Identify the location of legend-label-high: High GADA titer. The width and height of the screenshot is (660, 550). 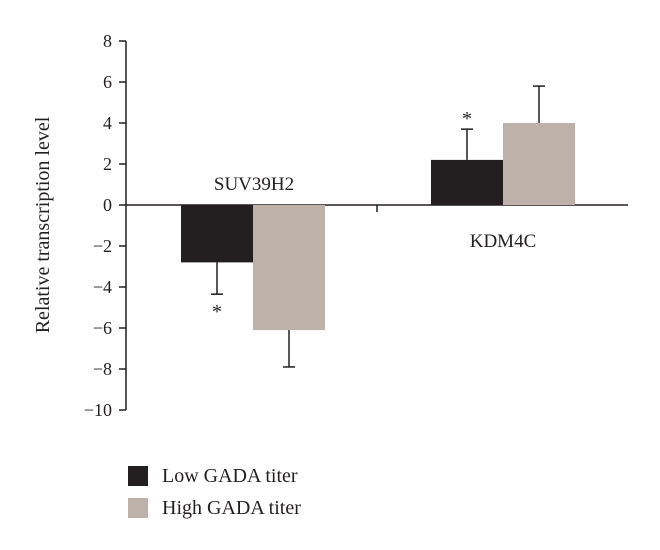
(231, 507).